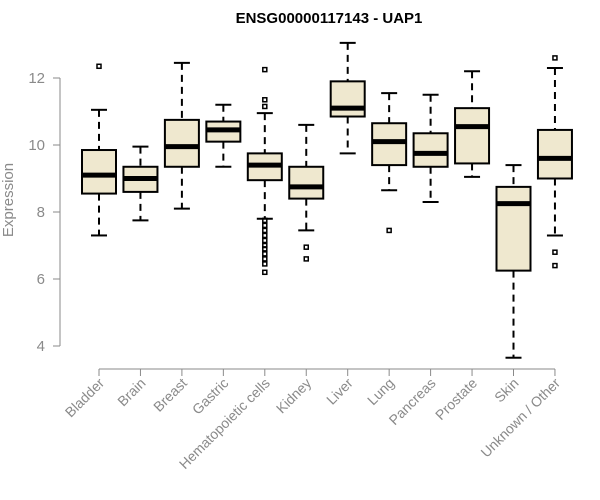  What do you see at coordinates (329, 18) in the screenshot?
I see `chart-title: ENSG00000117143 - UAP1` at bounding box center [329, 18].